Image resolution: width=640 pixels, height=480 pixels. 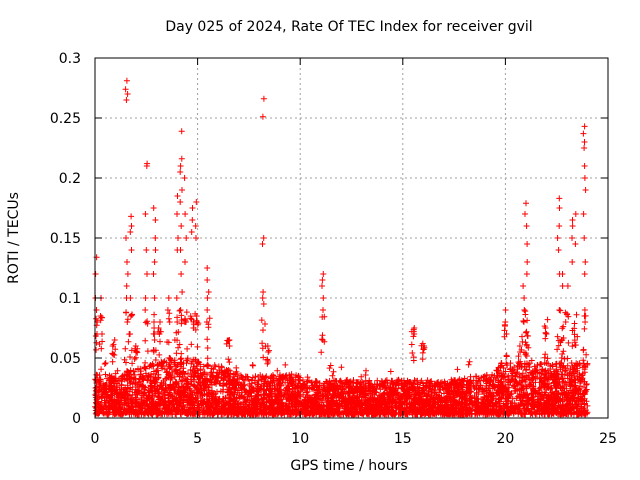 What do you see at coordinates (197, 439) in the screenshot?
I see `x-tick-label: 5` at bounding box center [197, 439].